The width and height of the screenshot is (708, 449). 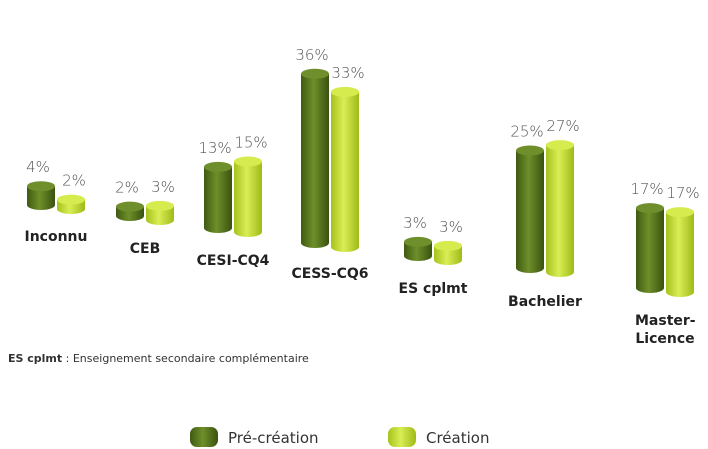 What do you see at coordinates (145, 249) in the screenshot?
I see `category-label: CEB` at bounding box center [145, 249].